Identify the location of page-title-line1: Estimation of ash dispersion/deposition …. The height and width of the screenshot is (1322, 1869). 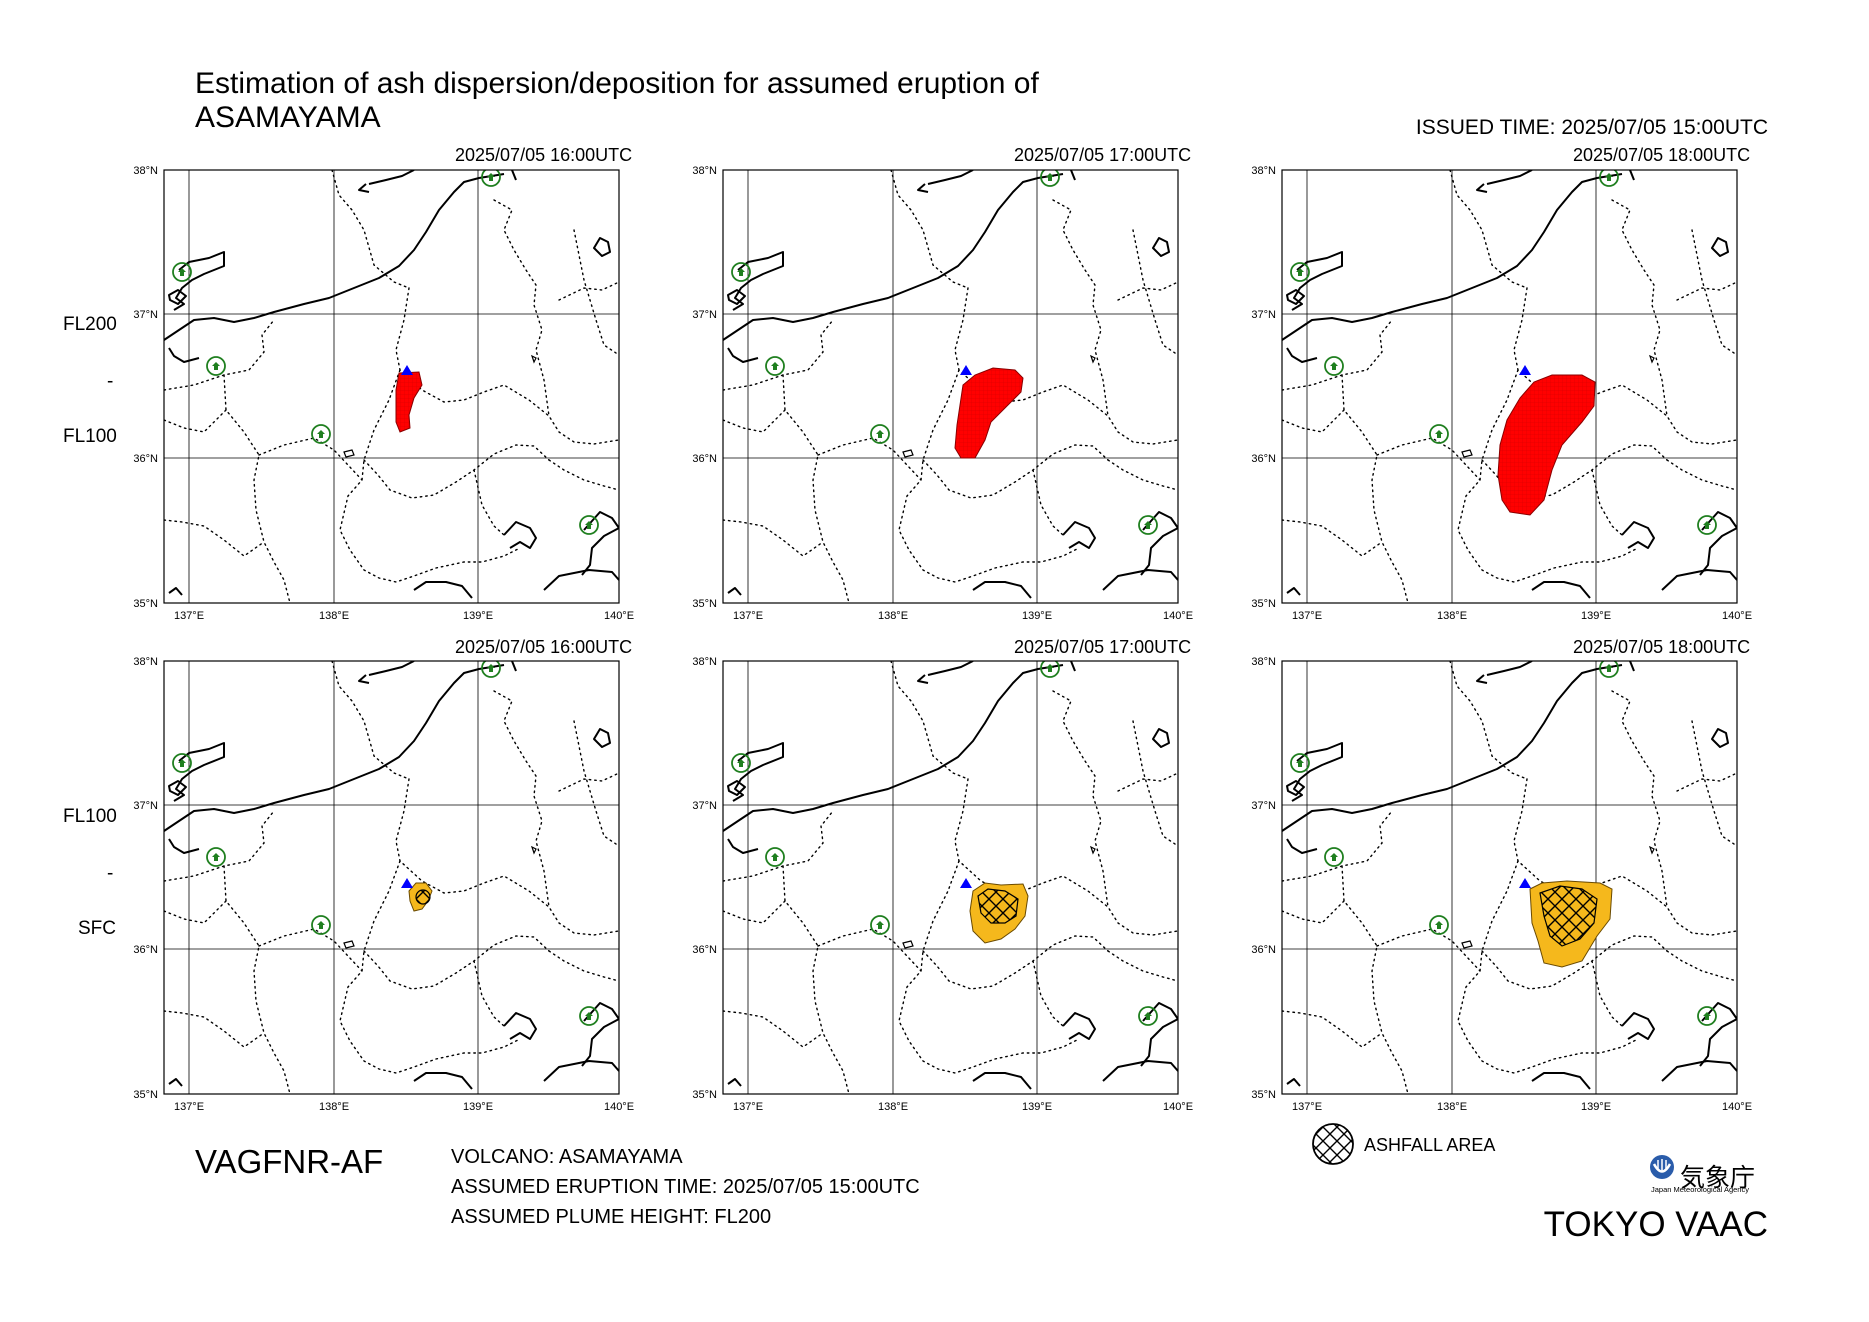
(617, 83).